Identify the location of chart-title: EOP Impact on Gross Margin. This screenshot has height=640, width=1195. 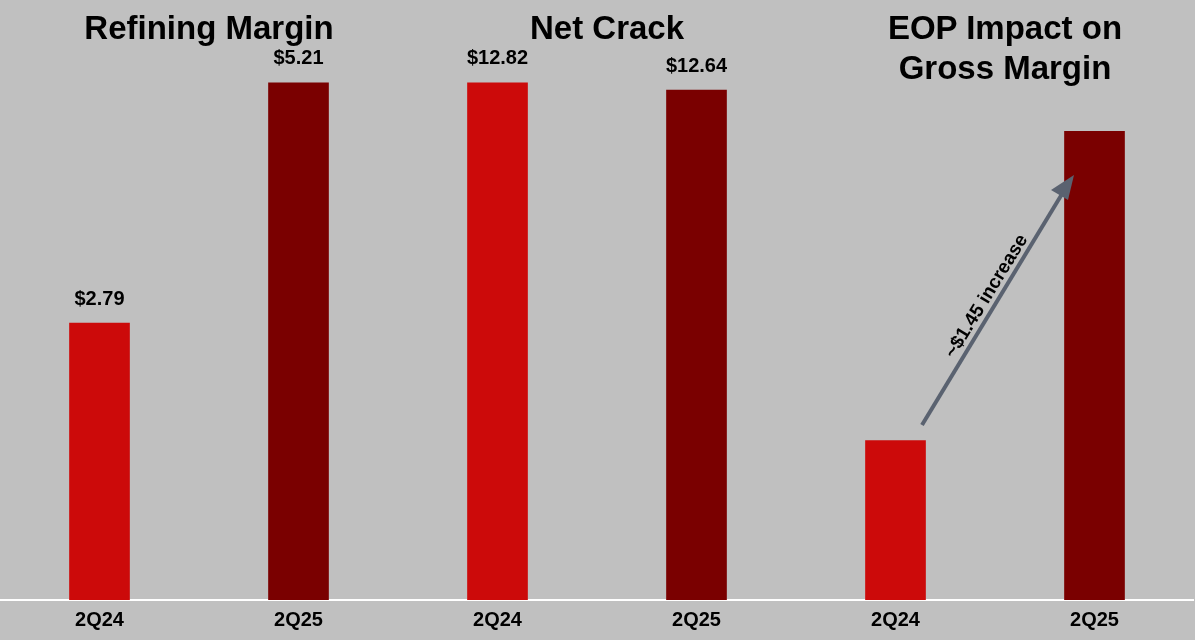
(1005, 48).